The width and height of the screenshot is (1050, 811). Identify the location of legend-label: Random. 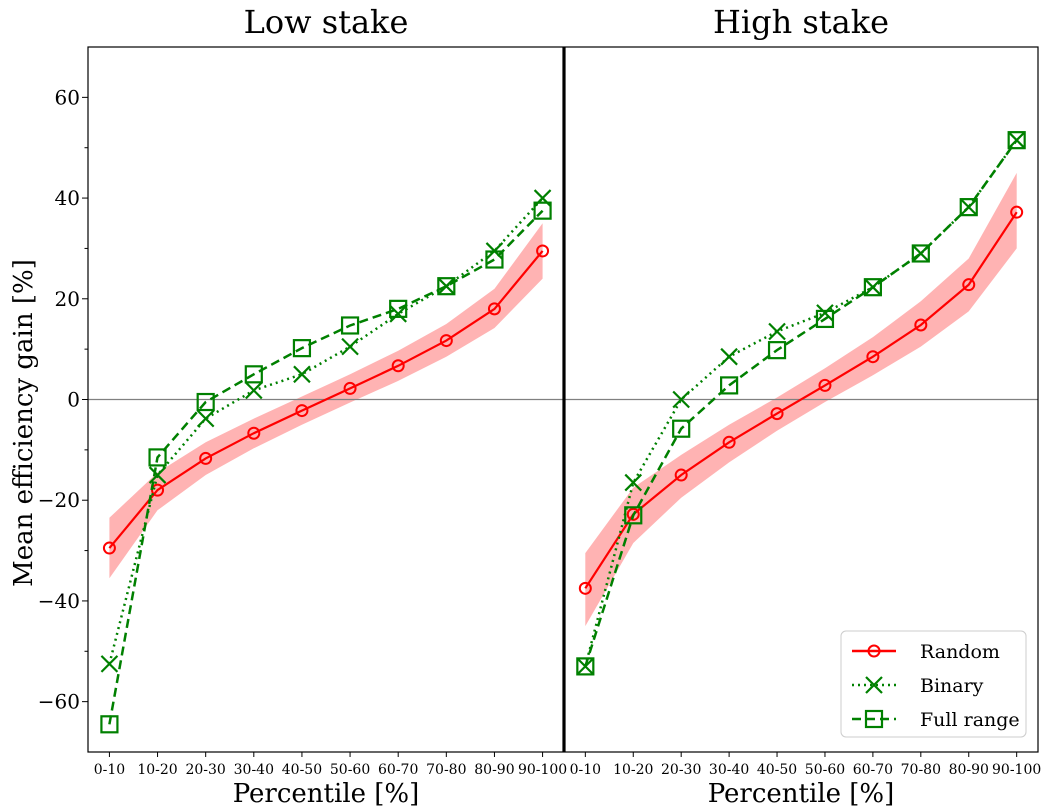
(960, 652).